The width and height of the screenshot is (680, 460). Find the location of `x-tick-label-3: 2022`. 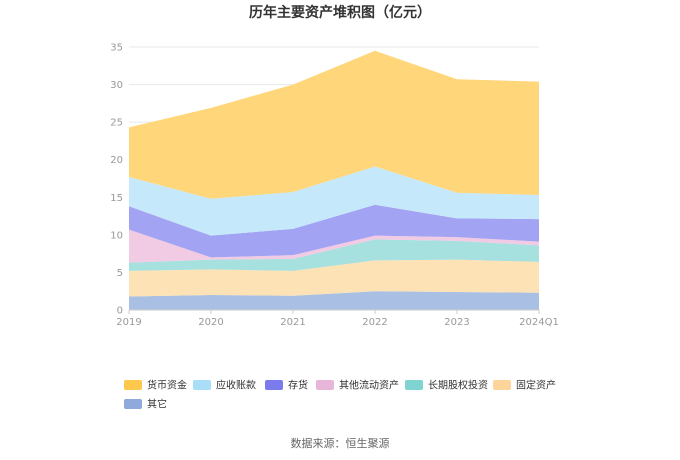

x-tick-label-3: 2022 is located at coordinates (374, 322).